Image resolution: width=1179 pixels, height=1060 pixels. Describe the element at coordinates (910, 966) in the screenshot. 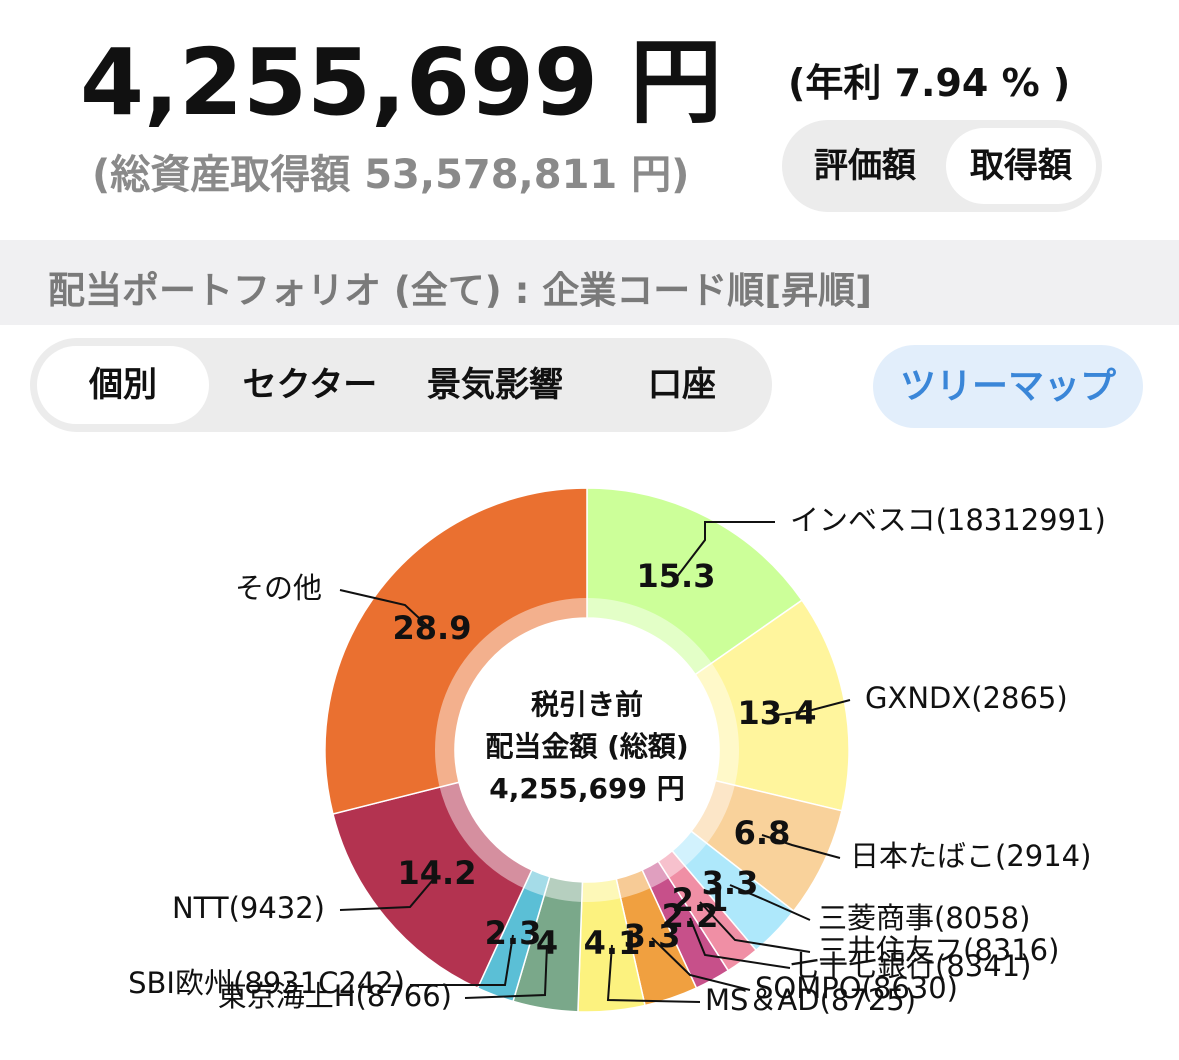

I see `legend-label: 七十七銀行(8341)` at that location.